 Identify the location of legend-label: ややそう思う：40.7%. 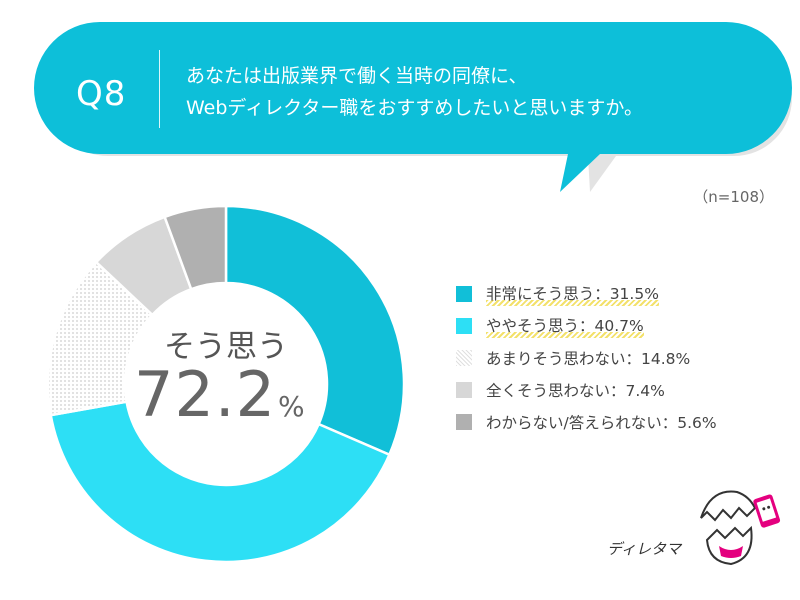
(565, 326).